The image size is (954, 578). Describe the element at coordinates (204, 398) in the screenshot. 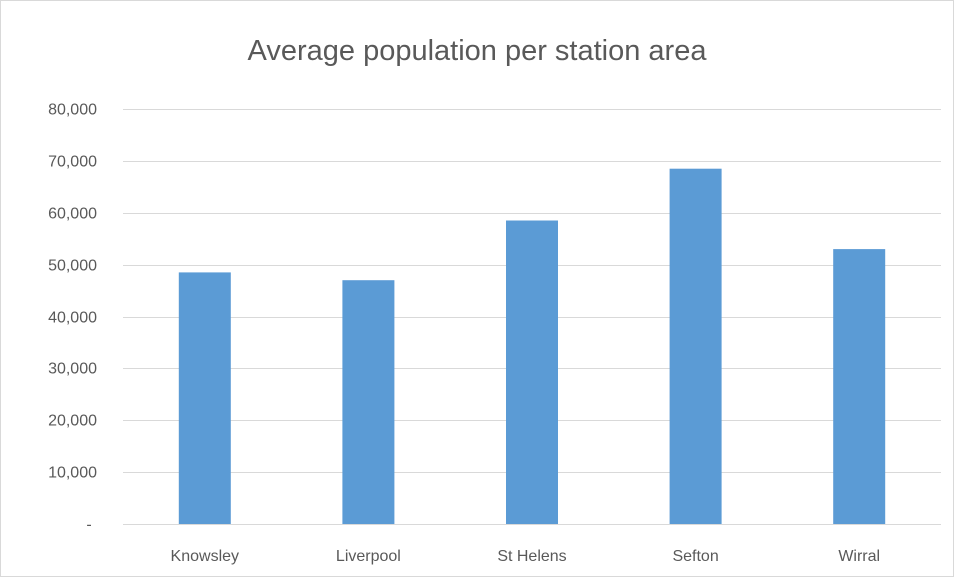

I see `bar-knowsley` at that location.